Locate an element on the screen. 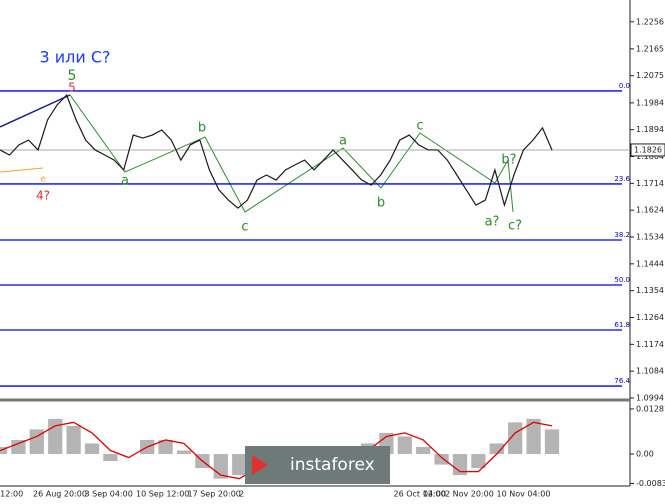 The image size is (665, 504). y-tick-label: 1.2075 is located at coordinates (650, 75).